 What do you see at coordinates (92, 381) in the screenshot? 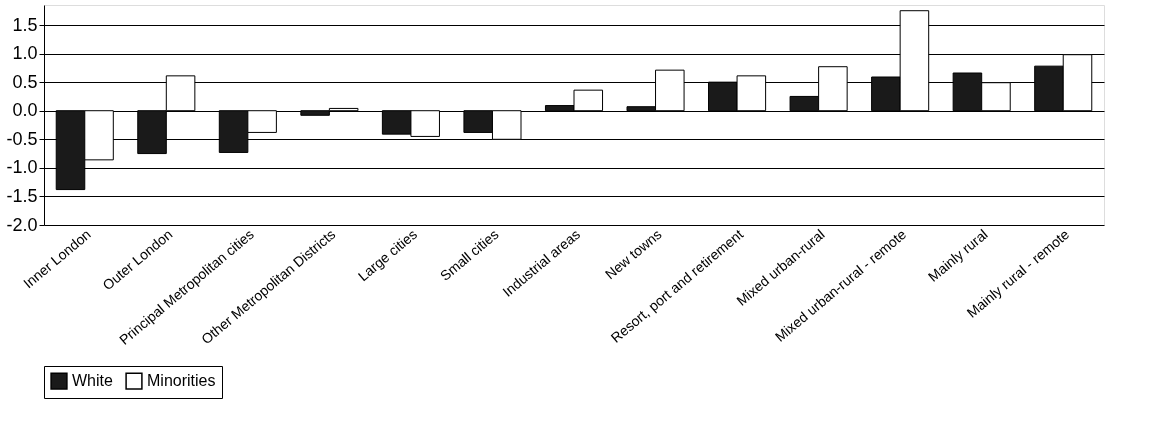
I see `legend-label: White` at bounding box center [92, 381].